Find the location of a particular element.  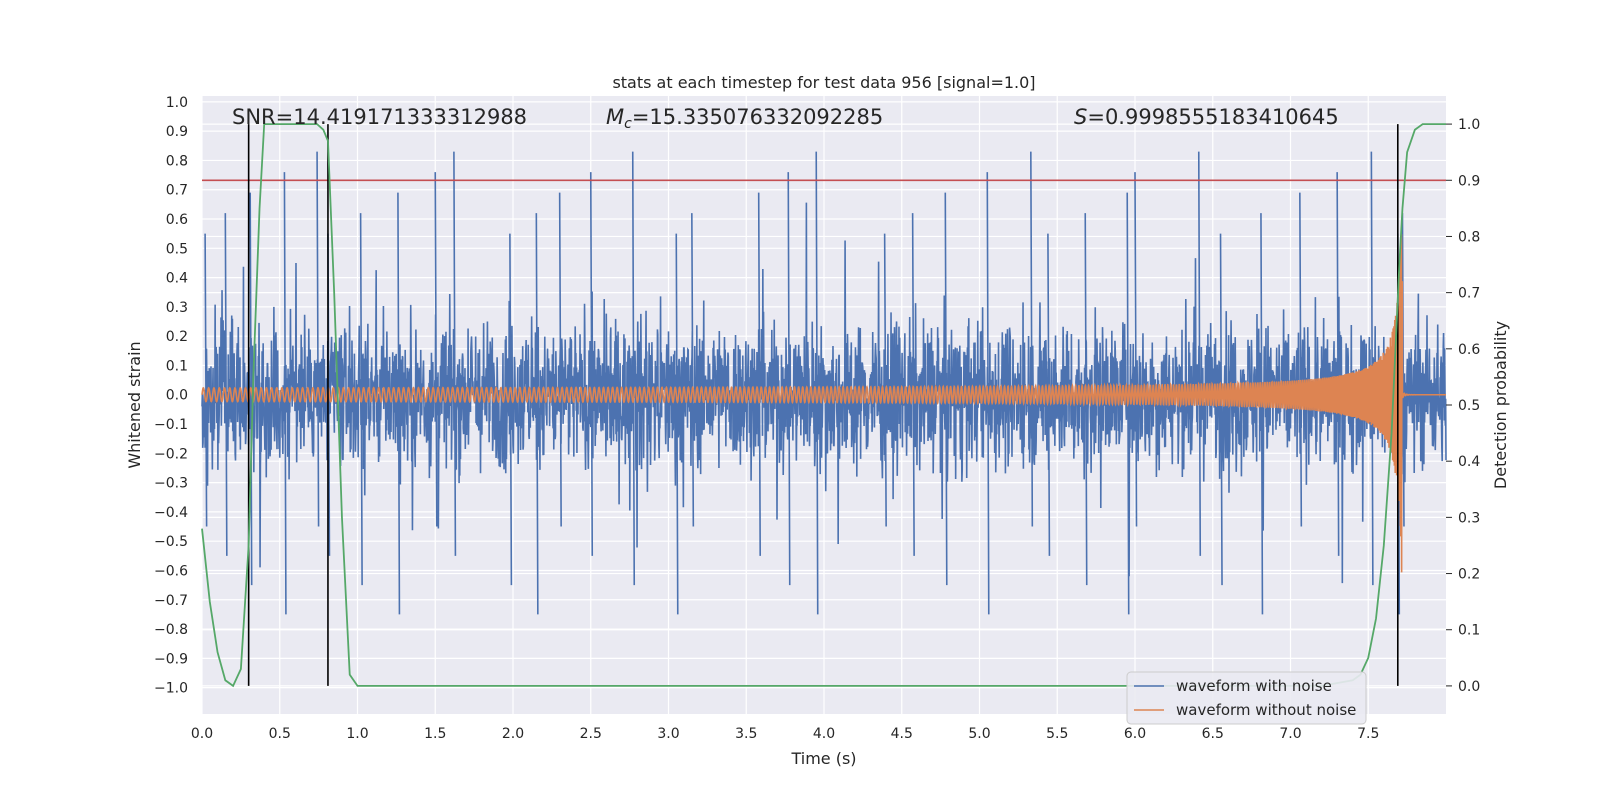

y-left-tick-label: 0.5 is located at coordinates (177, 249).